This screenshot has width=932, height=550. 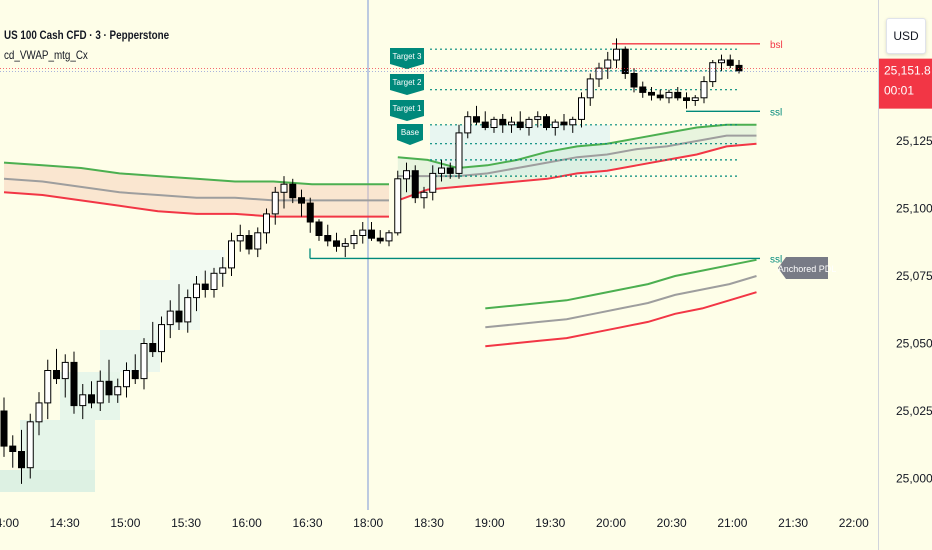 What do you see at coordinates (672, 523) in the screenshot?
I see `time-tick-label: 20:30` at bounding box center [672, 523].